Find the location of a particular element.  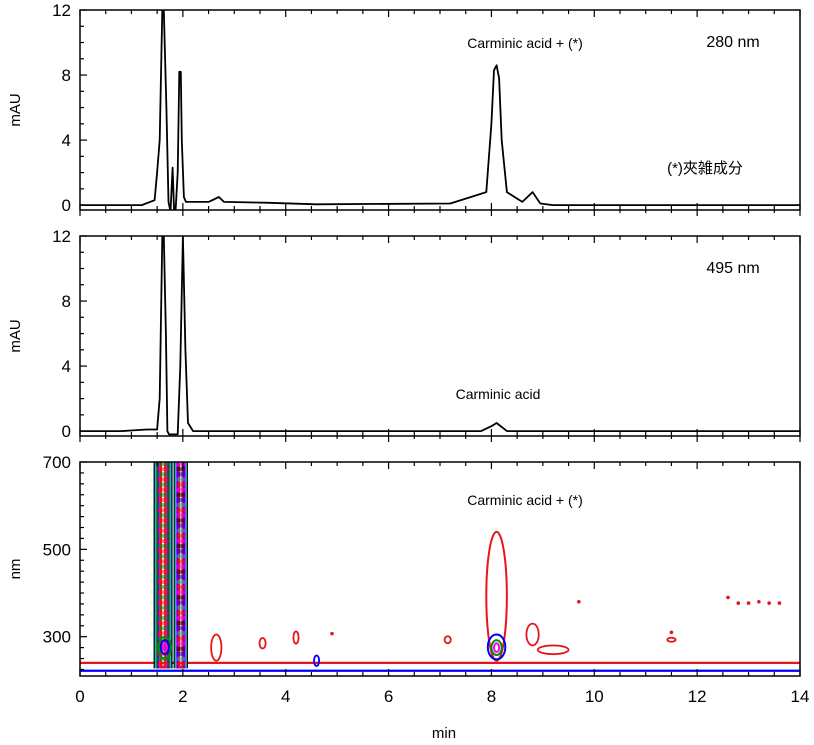

x-tick-label: 10 is located at coordinates (594, 696).